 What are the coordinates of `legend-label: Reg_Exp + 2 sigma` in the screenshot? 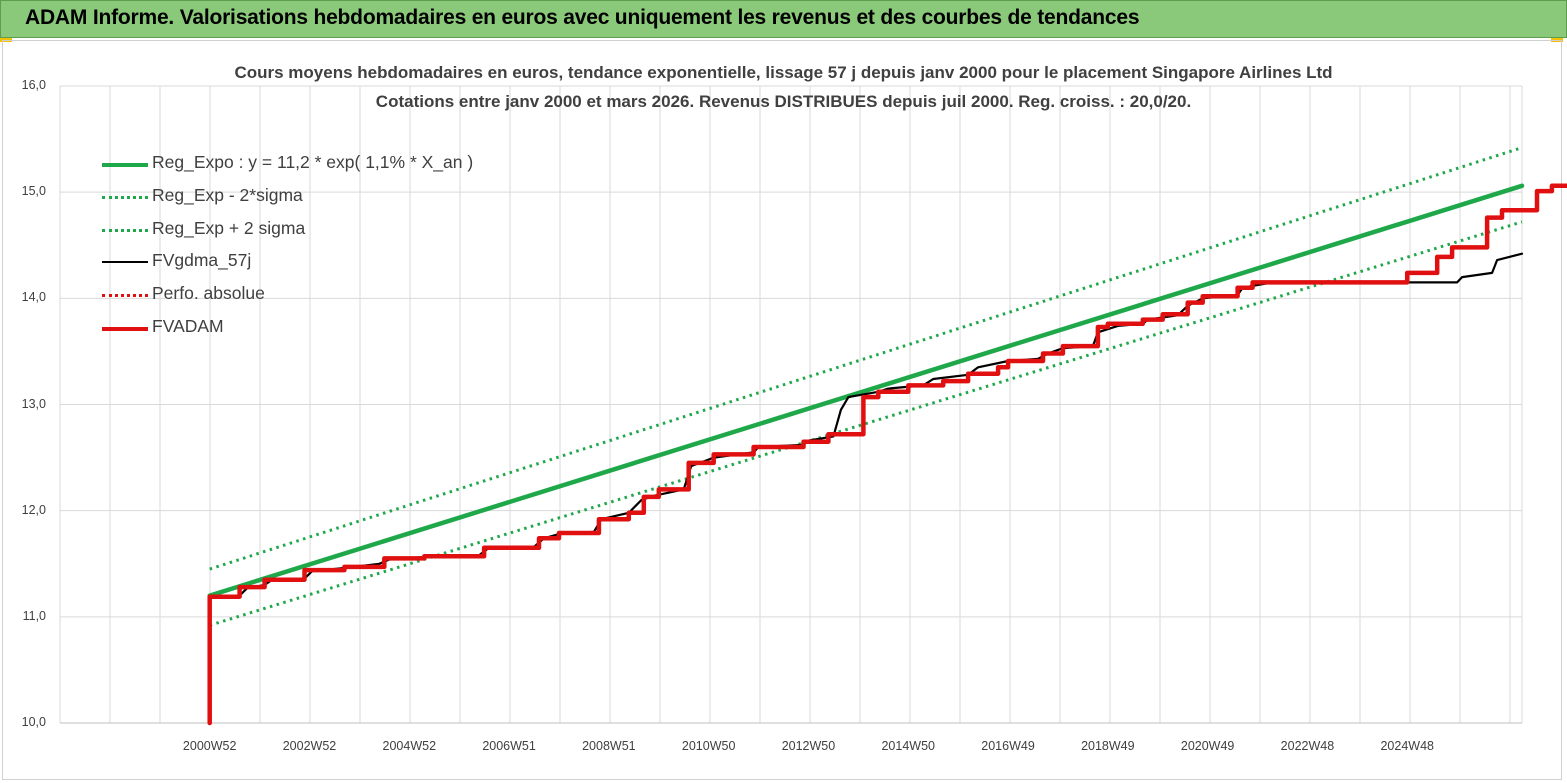 It's located at (229, 227).